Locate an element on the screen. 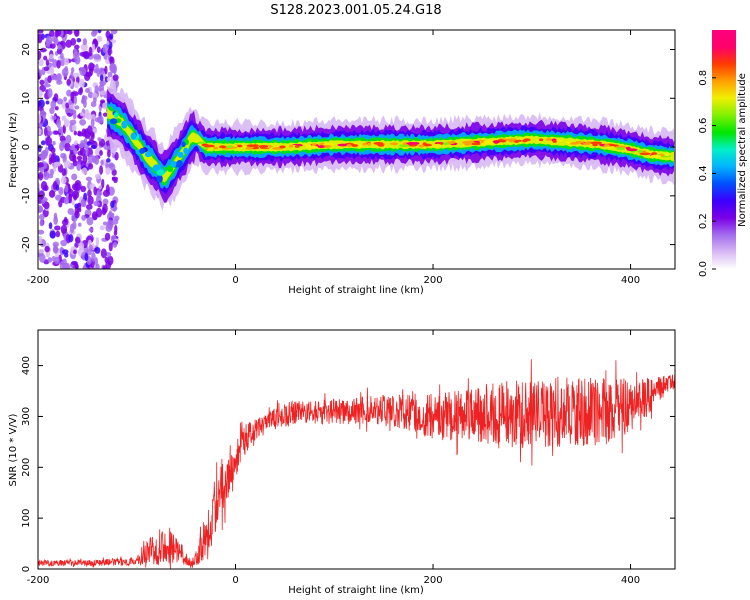 The image size is (750, 600). spectrogram-x-tick-label: 200 is located at coordinates (432, 280).